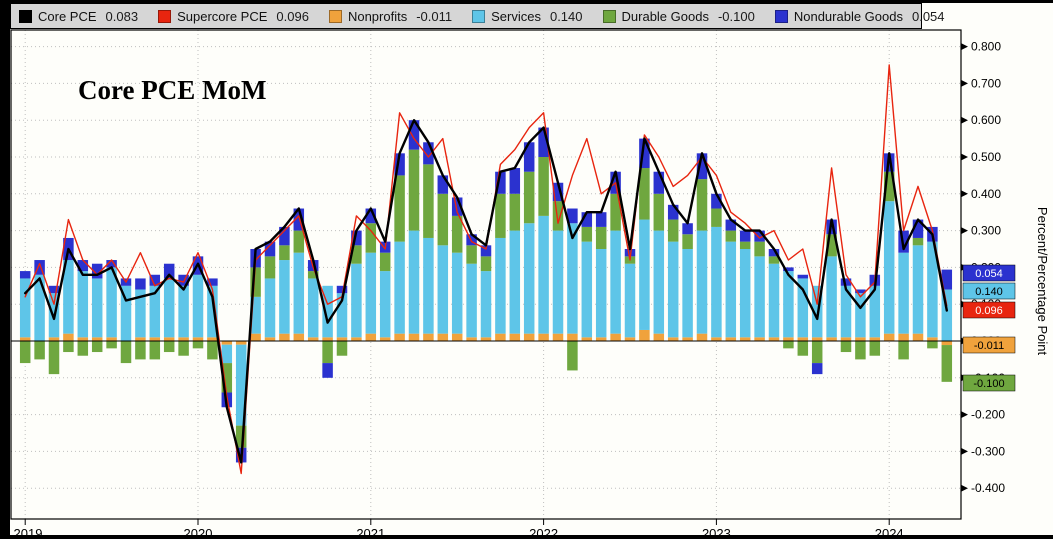 The width and height of the screenshot is (1053, 539). I want to click on svg-text: -0.100, so click(988, 384).